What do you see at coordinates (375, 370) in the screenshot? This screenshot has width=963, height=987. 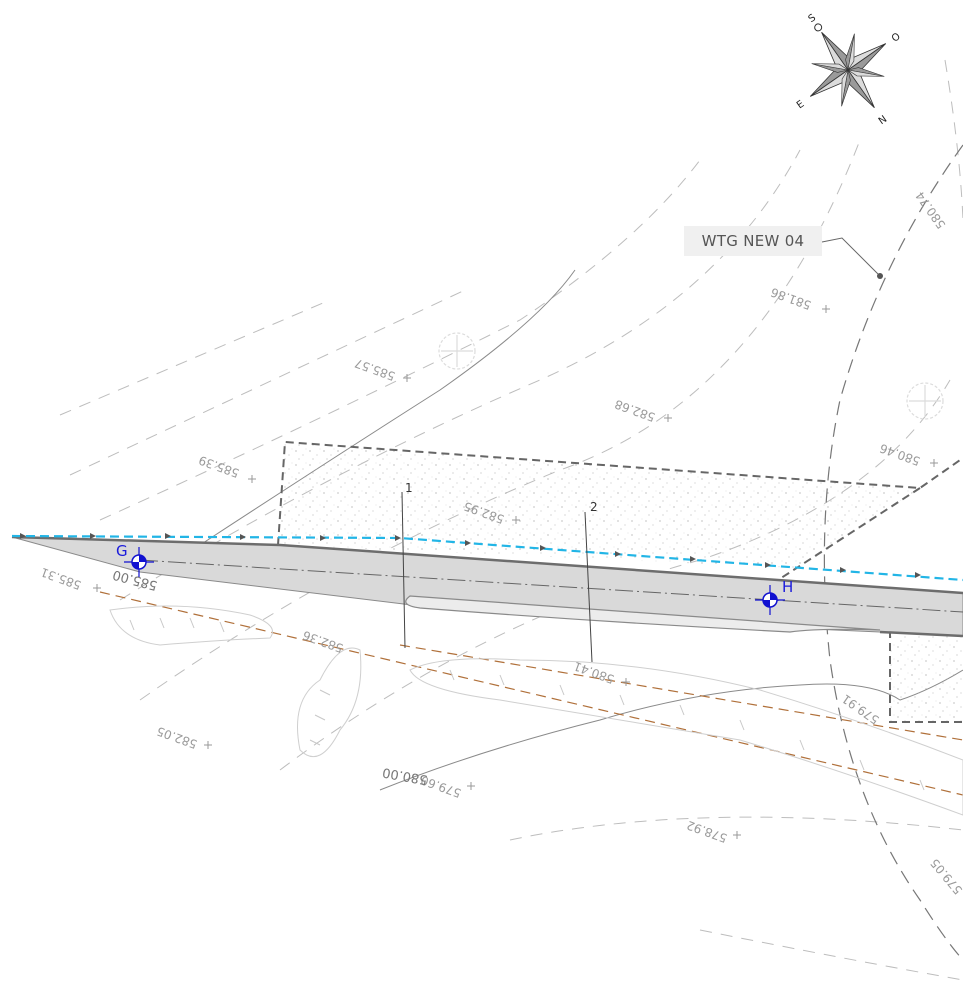 I see `spot-elevation: 585.57` at bounding box center [375, 370].